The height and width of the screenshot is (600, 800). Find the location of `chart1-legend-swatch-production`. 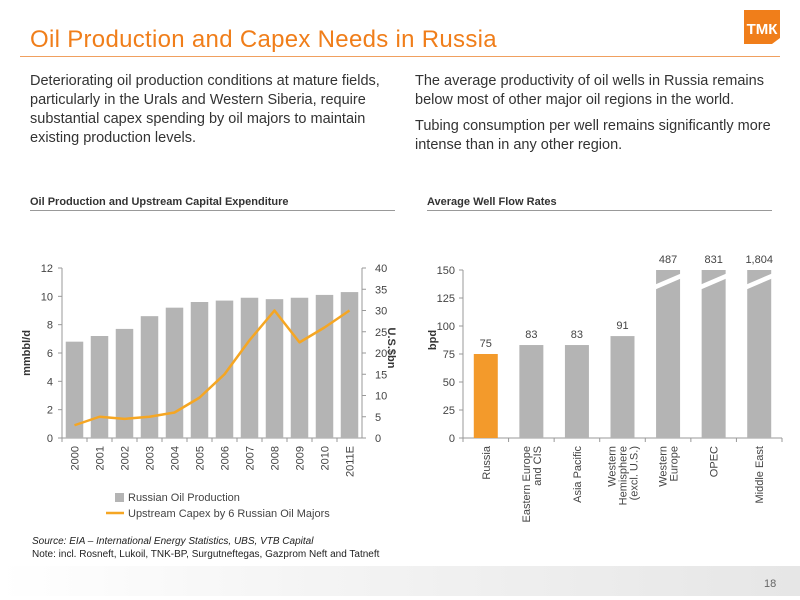

chart1-legend-swatch-production is located at coordinates (119, 497).